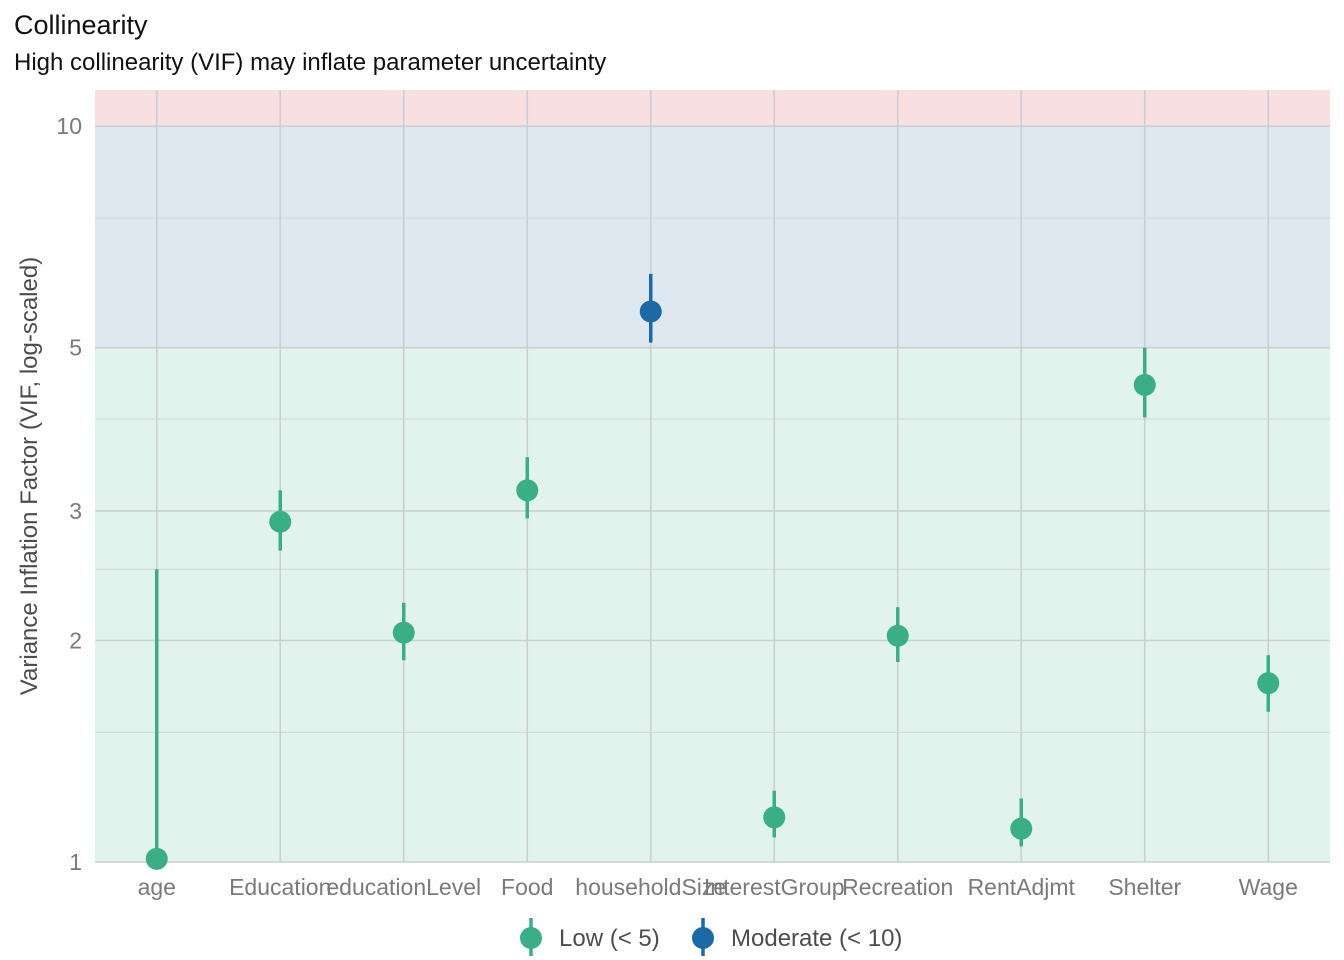  What do you see at coordinates (69, 126) in the screenshot?
I see `y-tick-label: 10` at bounding box center [69, 126].